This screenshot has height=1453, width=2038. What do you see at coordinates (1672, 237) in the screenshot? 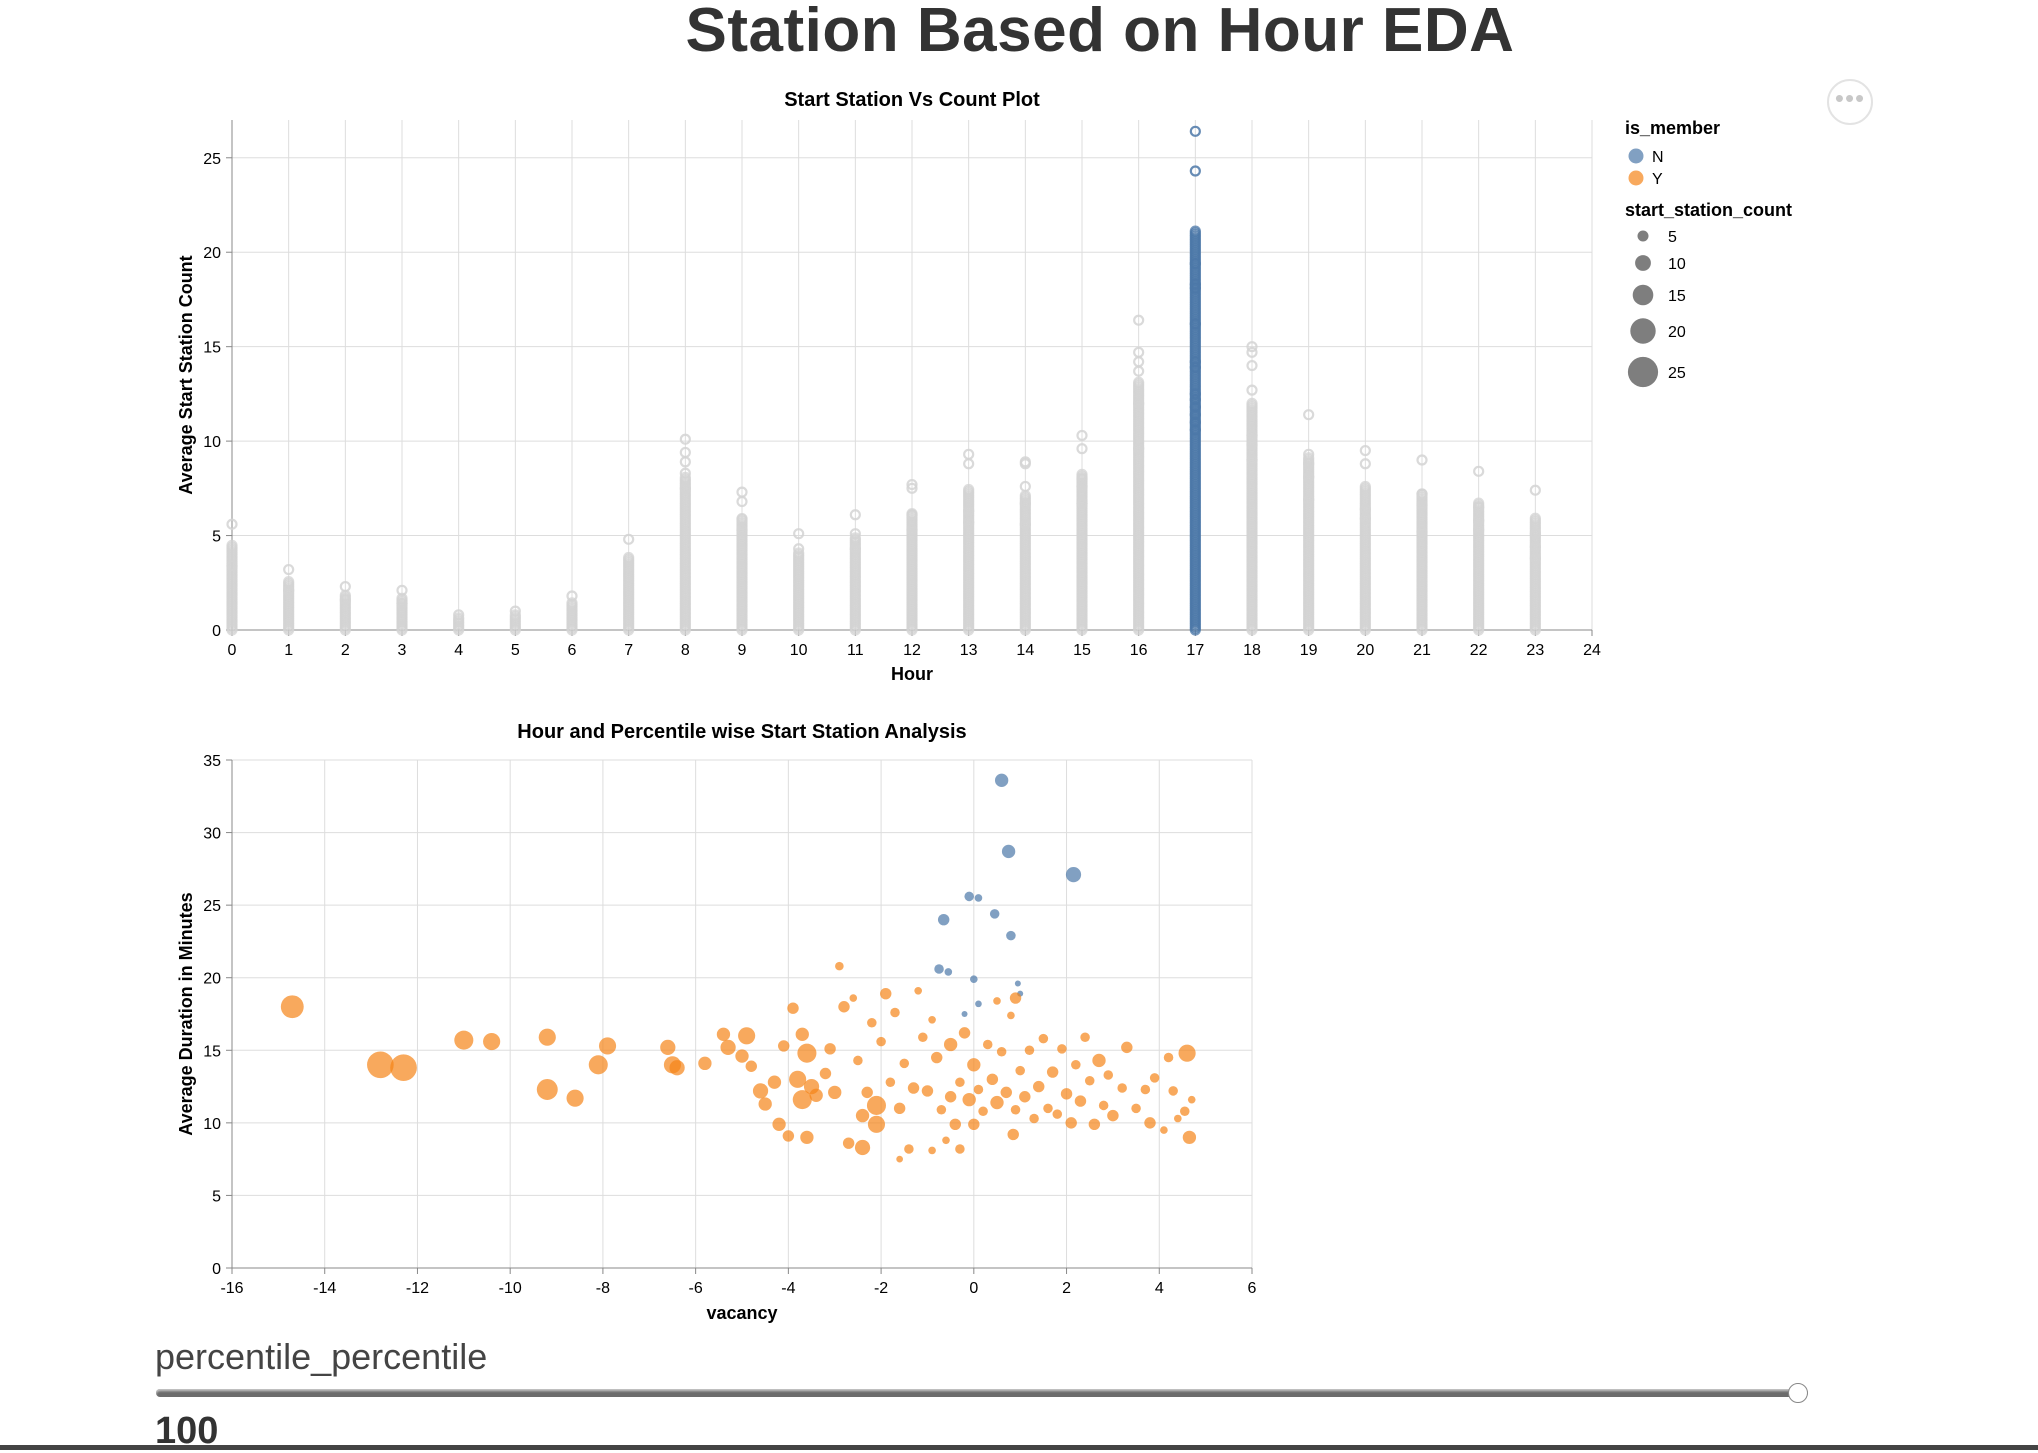
I see `legend-size-label: 5` at bounding box center [1672, 237].